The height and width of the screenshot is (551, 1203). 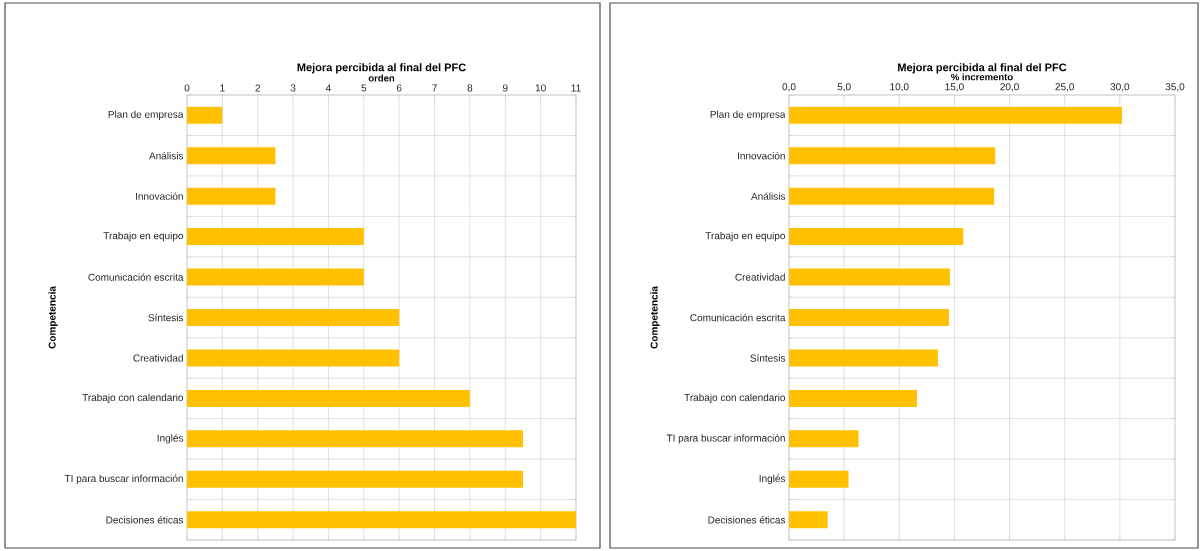 I want to click on x-tick-label: 8, so click(x=470, y=88).